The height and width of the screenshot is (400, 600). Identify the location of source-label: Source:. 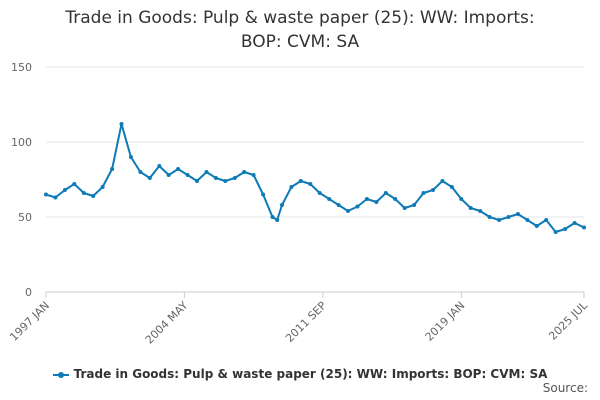
(565, 388).